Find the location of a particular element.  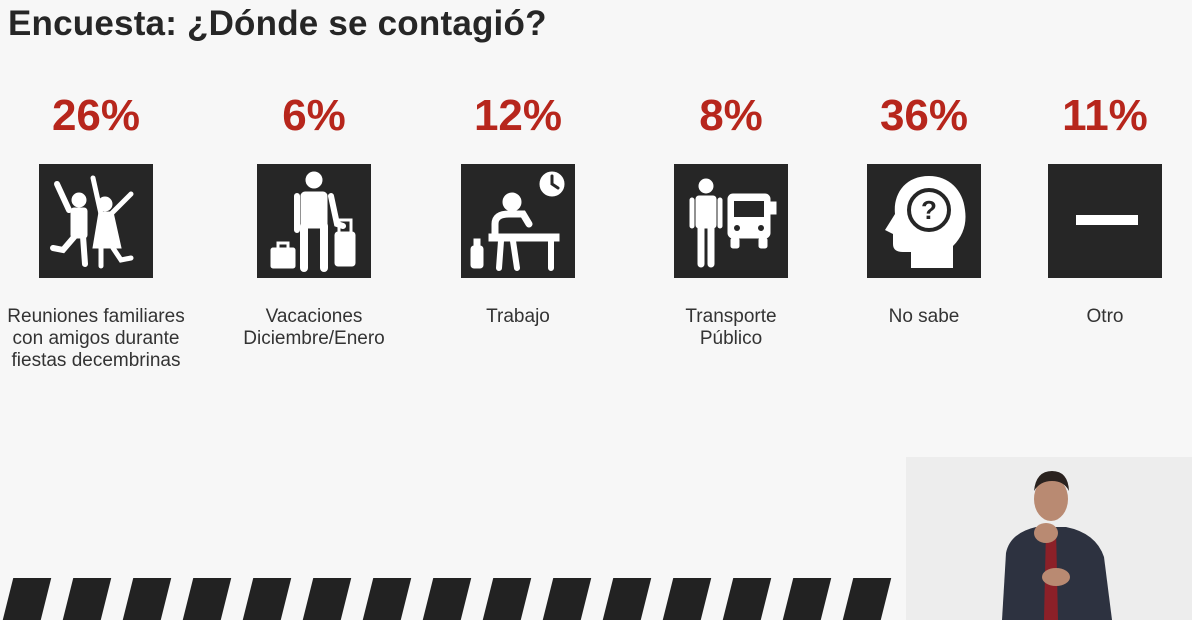

person-bus-icon is located at coordinates (731, 221).